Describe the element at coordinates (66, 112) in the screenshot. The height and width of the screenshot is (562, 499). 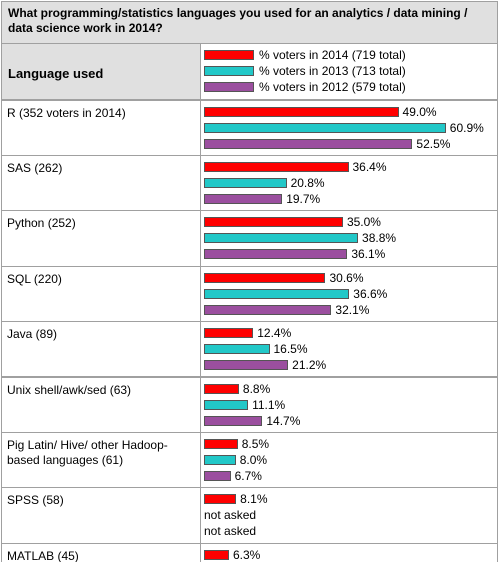
I see `category-label: R (352 voters in 2014)` at that location.